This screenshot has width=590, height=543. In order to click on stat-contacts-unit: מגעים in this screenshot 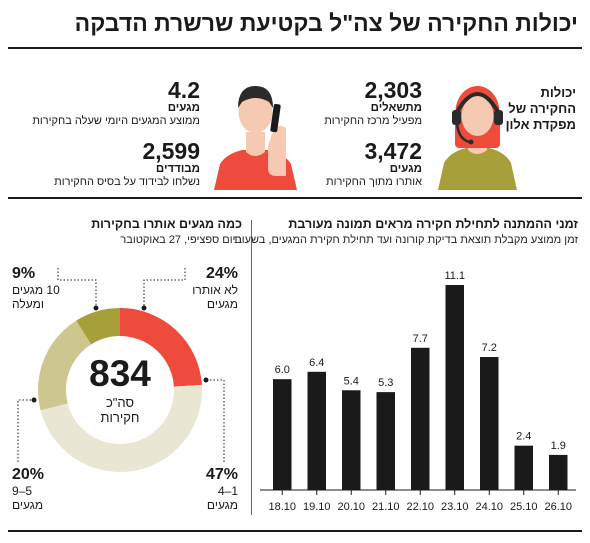, I will do `click(405, 169)`.